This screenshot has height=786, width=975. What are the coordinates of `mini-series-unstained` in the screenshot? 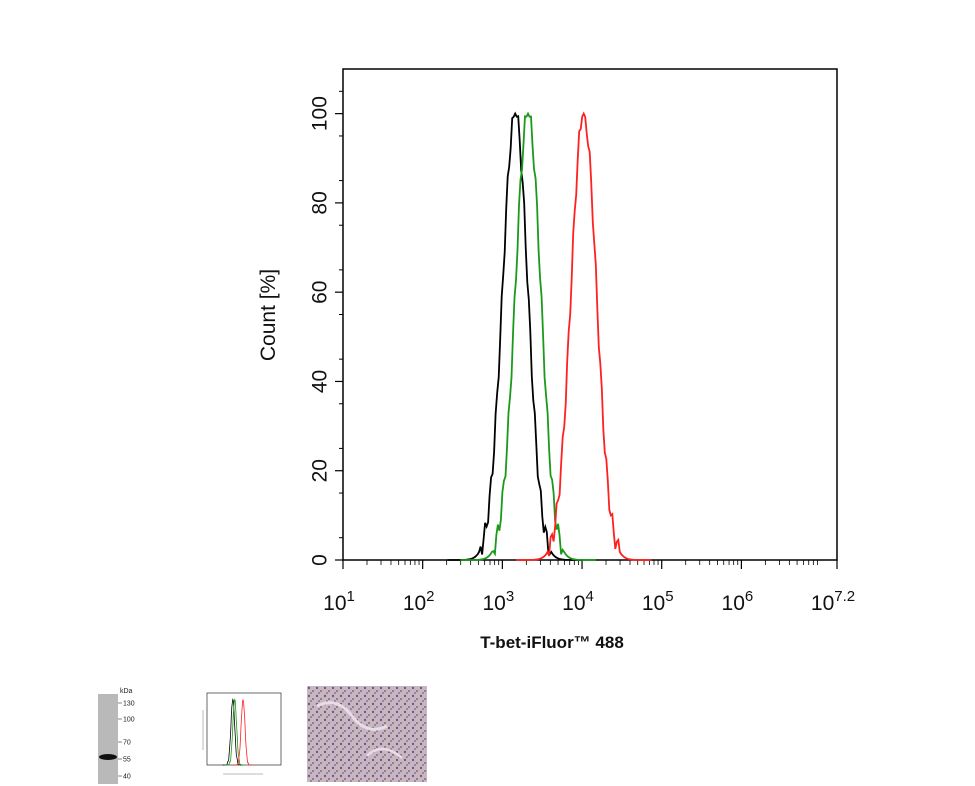 It's located at (234, 732).